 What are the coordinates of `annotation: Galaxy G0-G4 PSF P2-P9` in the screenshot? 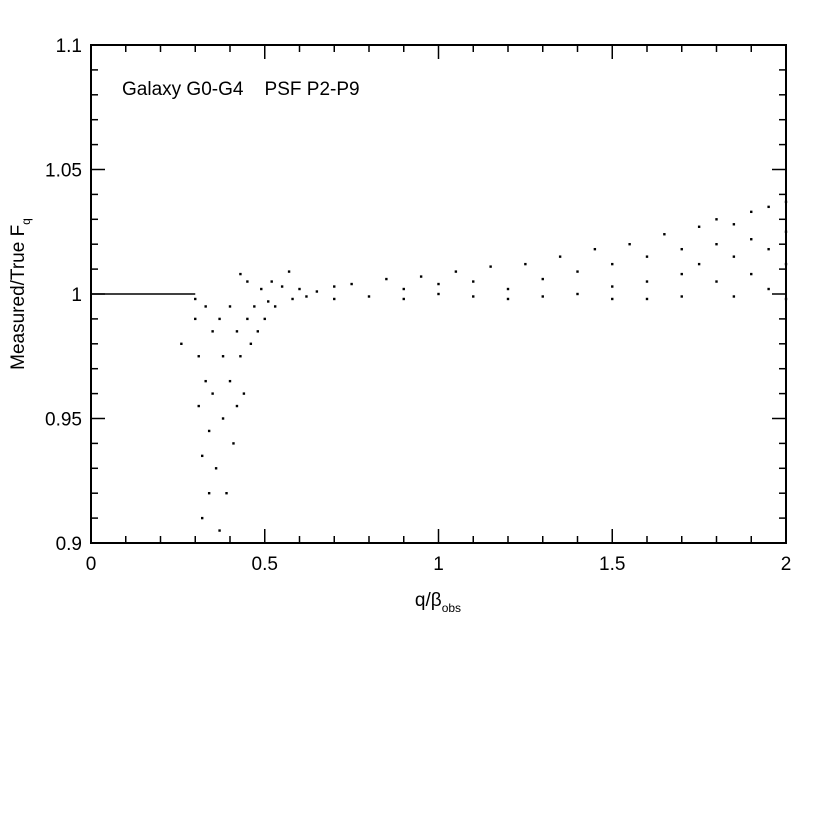 It's located at (241, 89).